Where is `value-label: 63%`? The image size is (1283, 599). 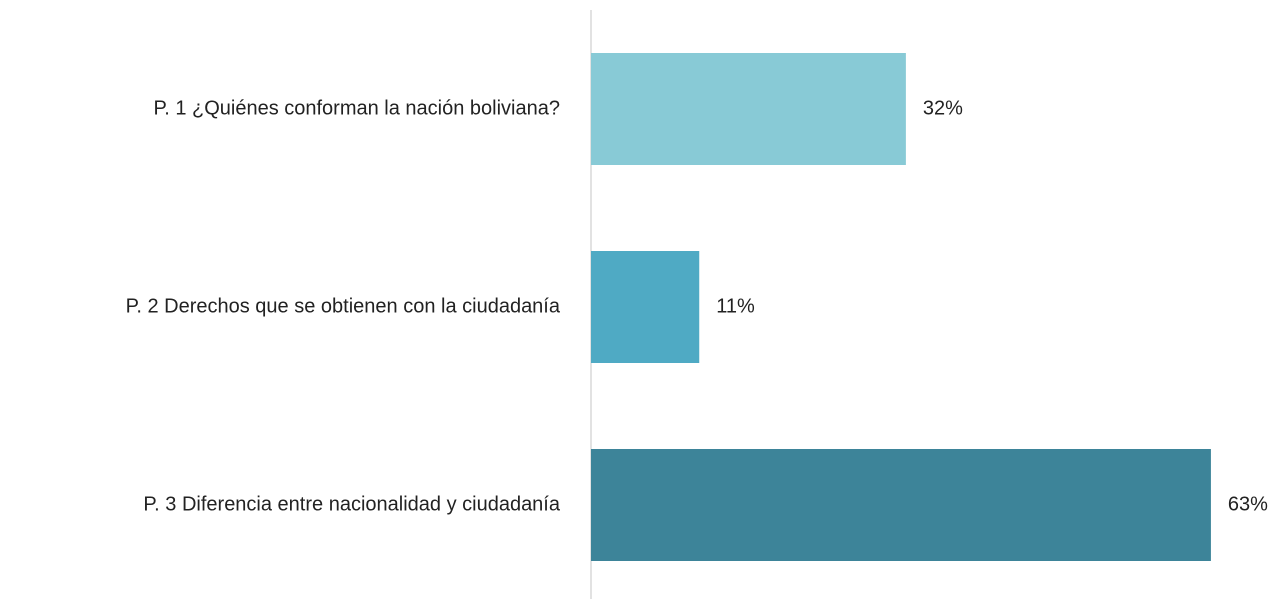
value-label: 63% is located at coordinates (1248, 504).